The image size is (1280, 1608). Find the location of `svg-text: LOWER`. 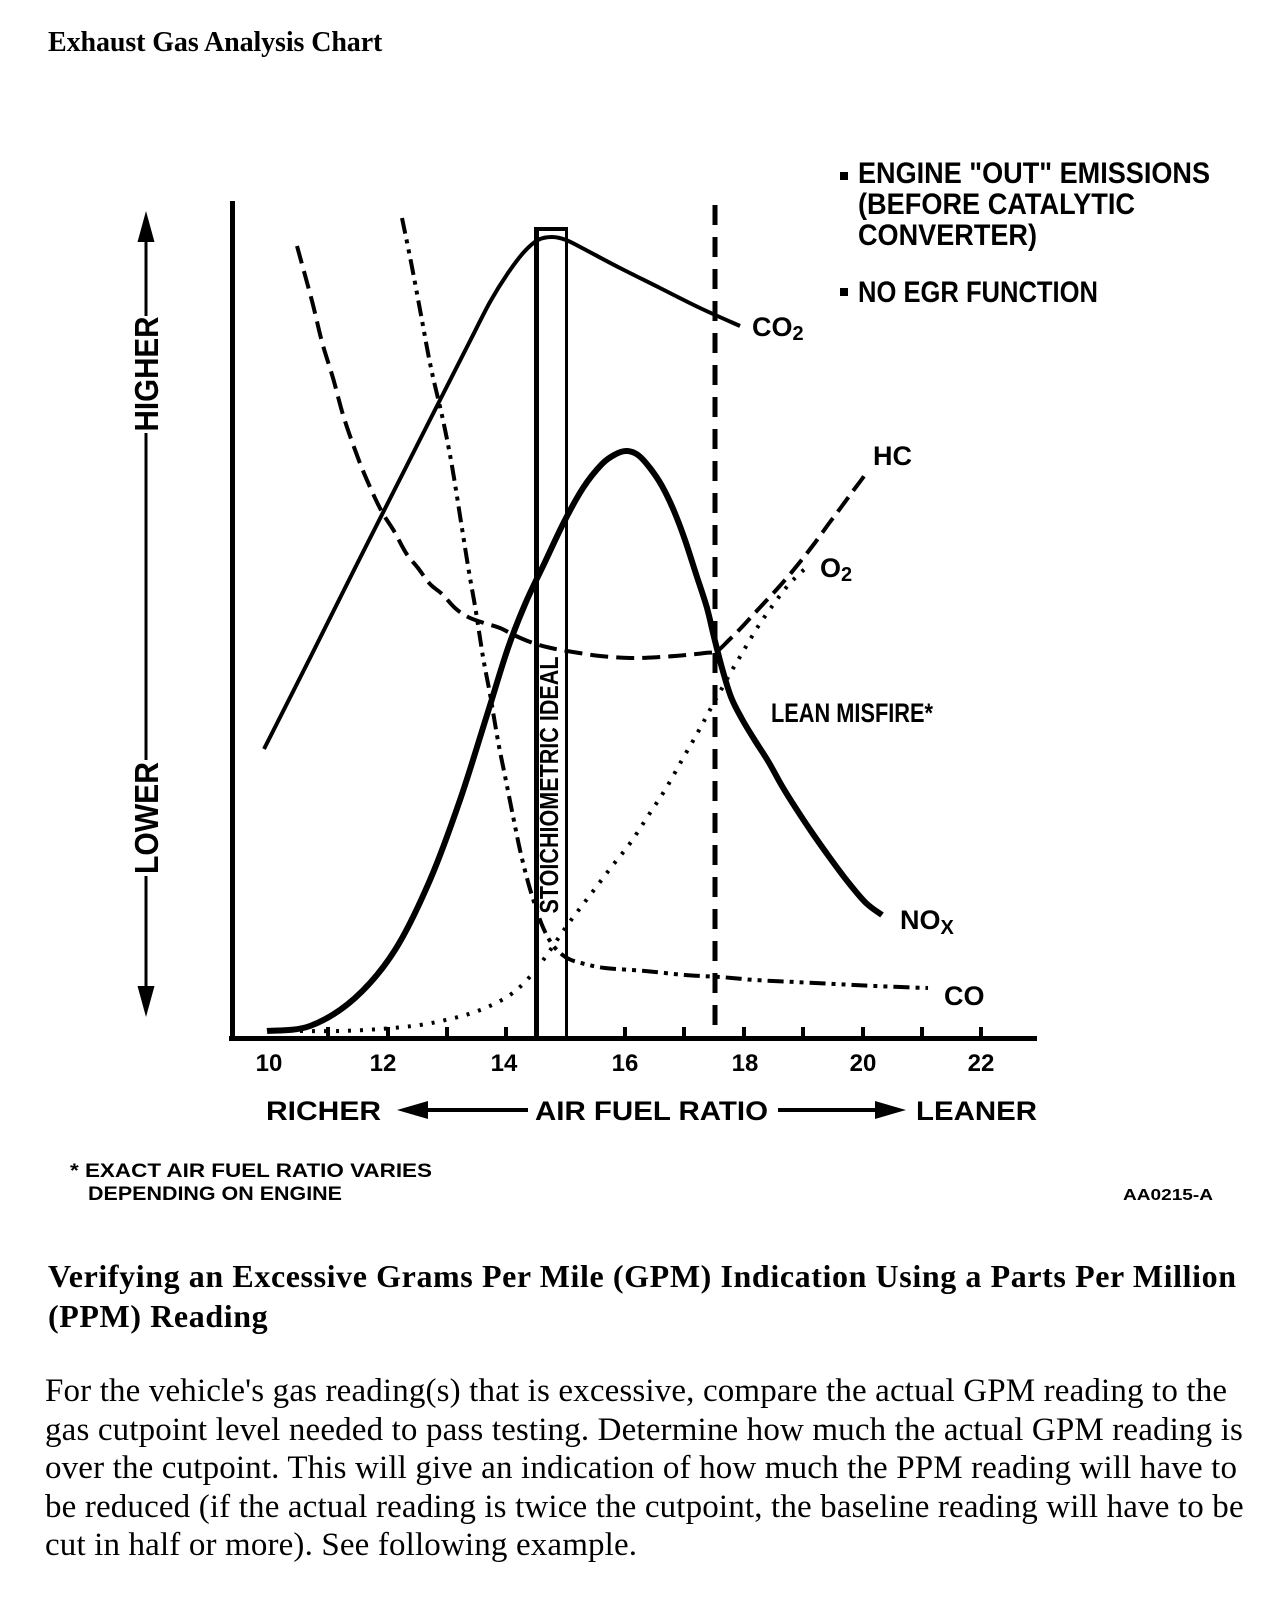

svg-text: LOWER is located at coordinates (146, 818).